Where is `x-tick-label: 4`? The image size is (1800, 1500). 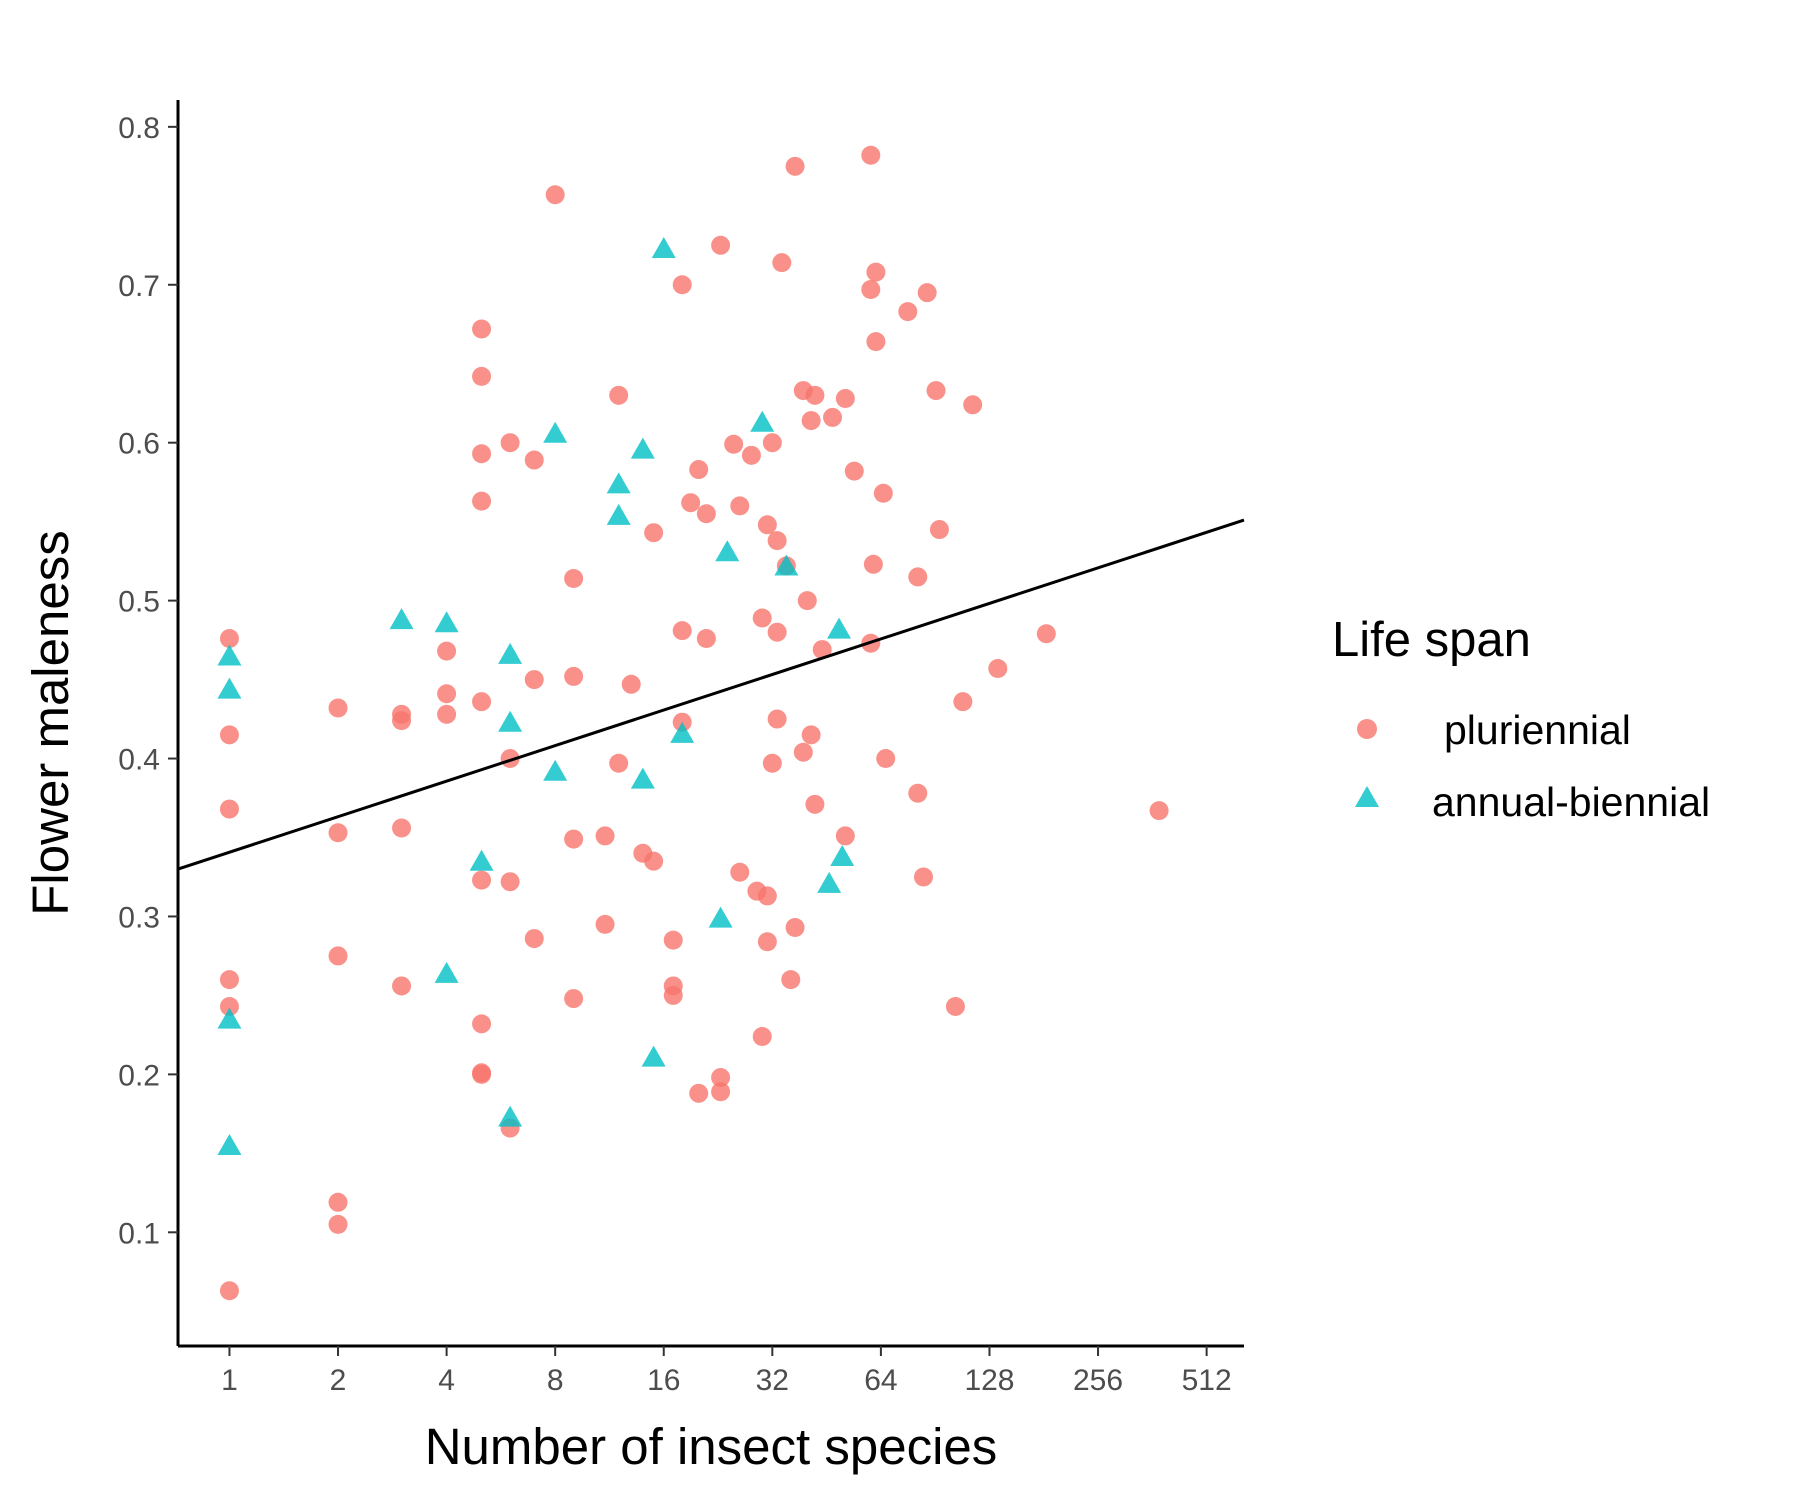
x-tick-label: 4 is located at coordinates (446, 1380).